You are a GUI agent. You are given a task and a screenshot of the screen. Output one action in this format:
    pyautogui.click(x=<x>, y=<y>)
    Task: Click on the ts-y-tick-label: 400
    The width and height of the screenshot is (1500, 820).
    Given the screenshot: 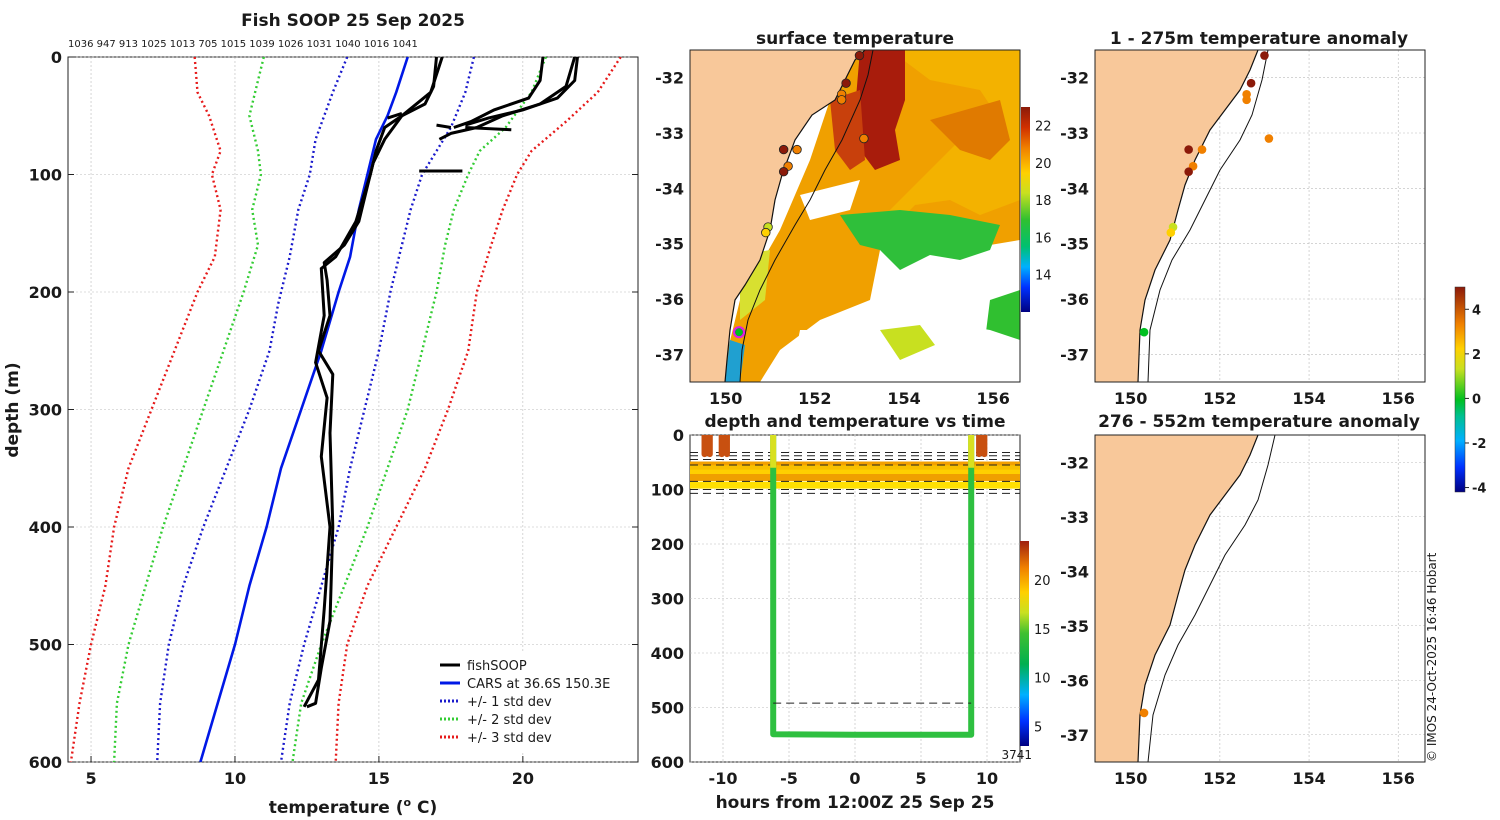 What is the action you would take?
    pyautogui.click(x=667, y=653)
    